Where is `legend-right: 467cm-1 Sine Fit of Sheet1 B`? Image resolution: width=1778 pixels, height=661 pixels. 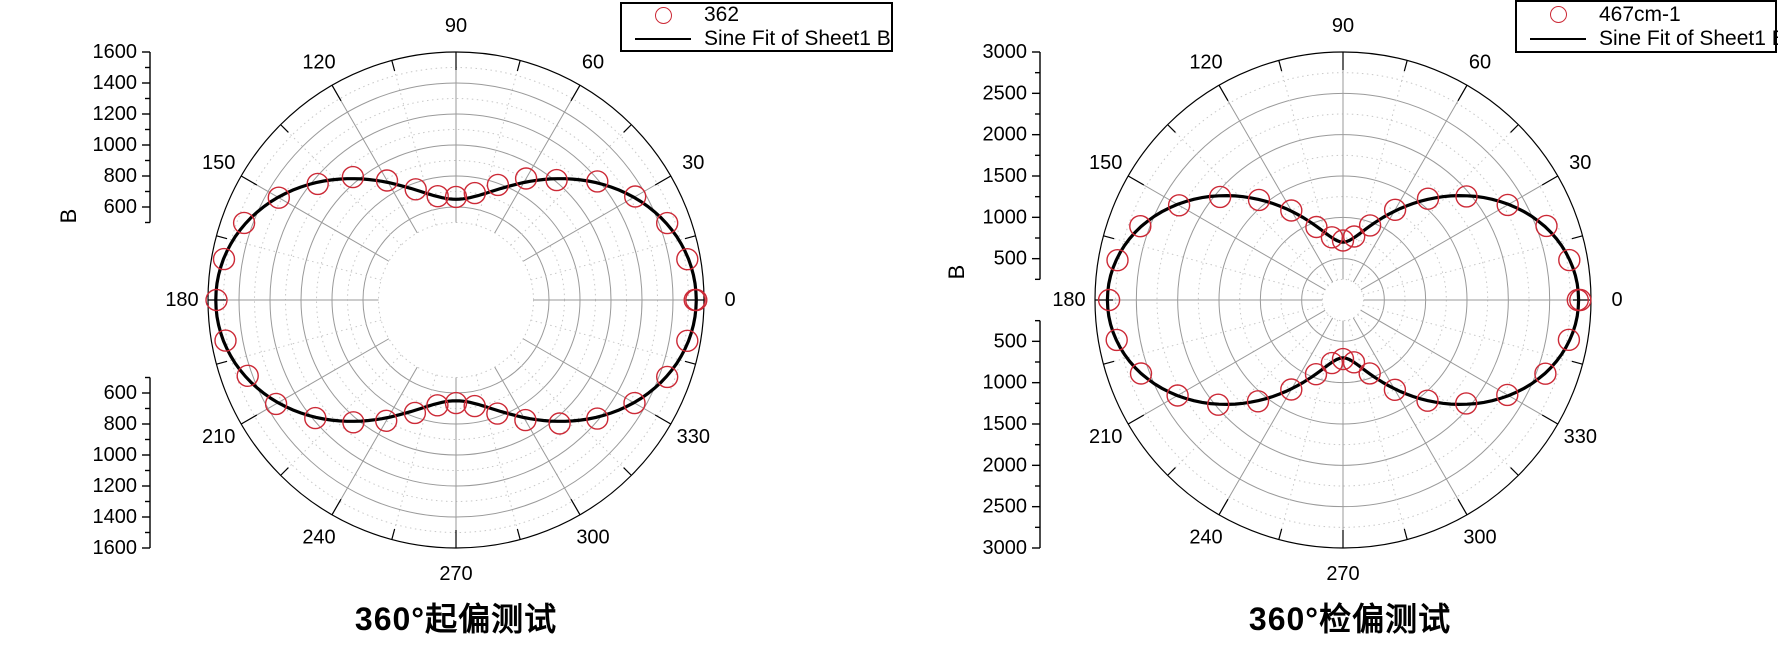
legend-right: 467cm-1 Sine Fit of Sheet1 B is located at coordinates (1646, 26).